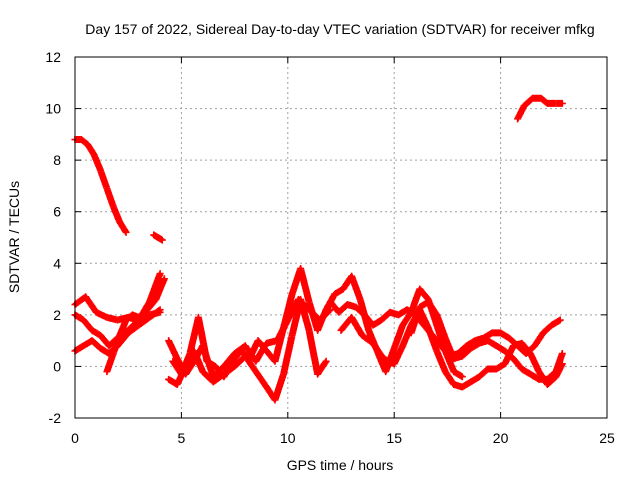  What do you see at coordinates (57, 212) in the screenshot?
I see `y-tick-label: 6` at bounding box center [57, 212].